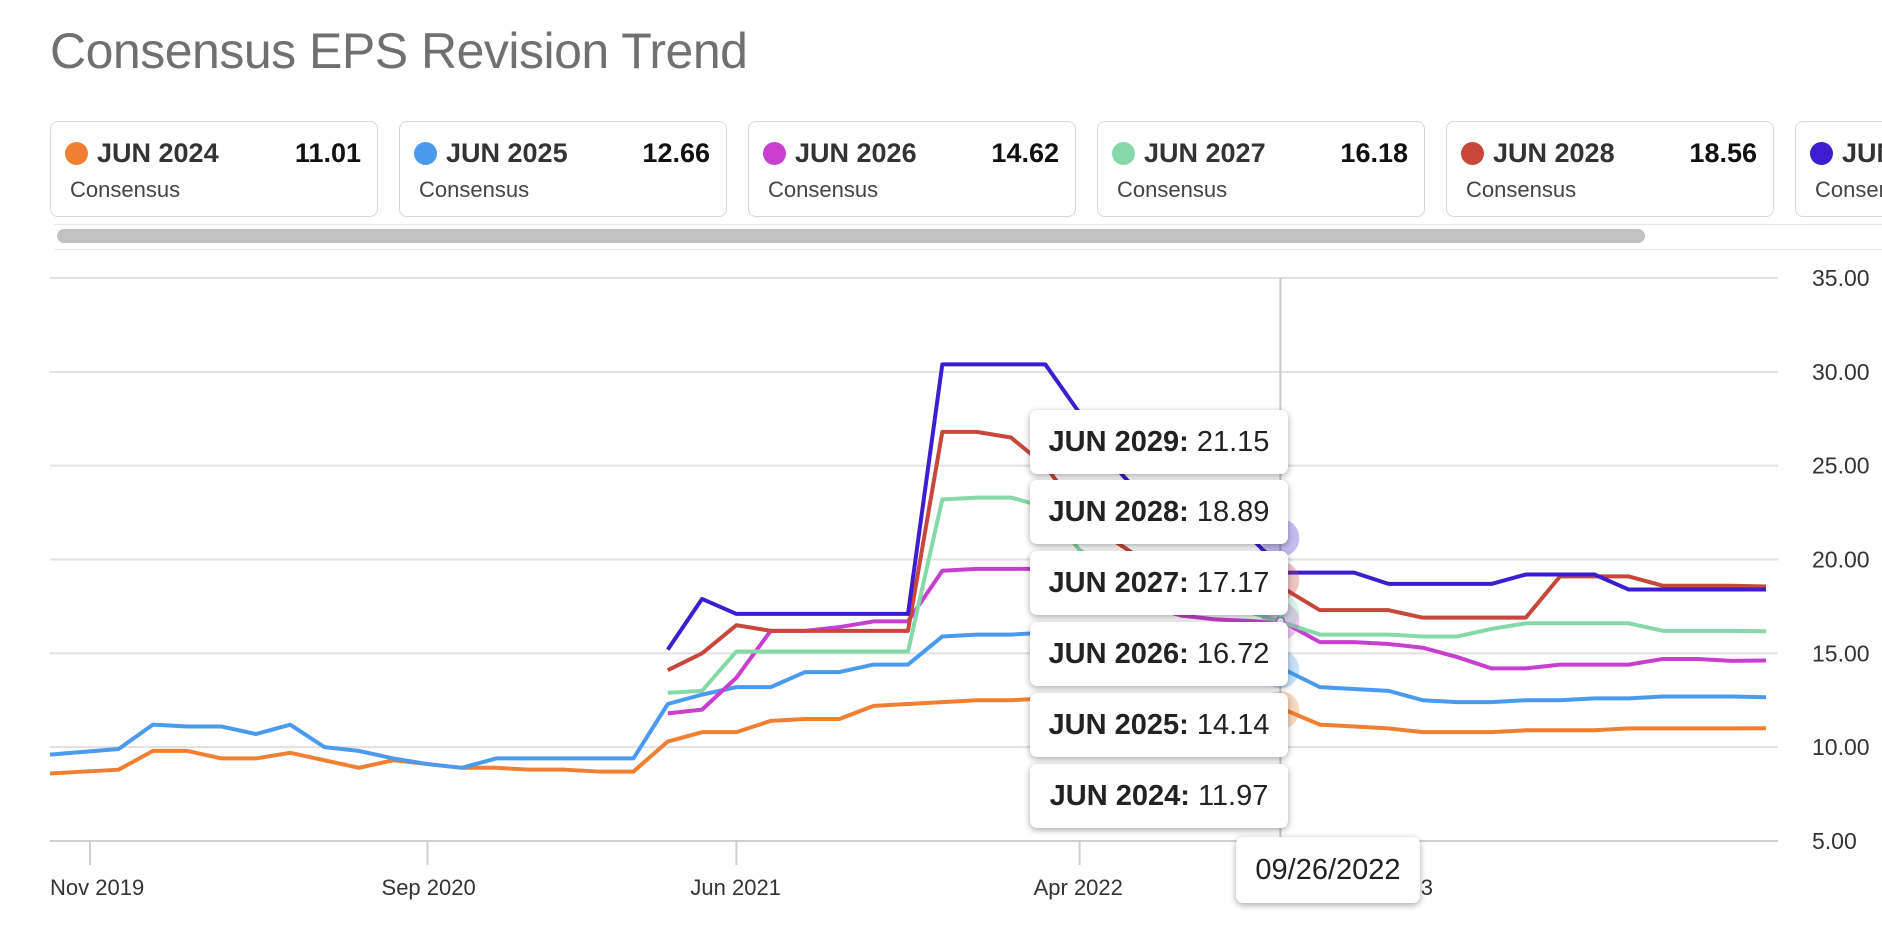  What do you see at coordinates (1118, 583) in the screenshot?
I see `tooltip-label: JUN 2027:` at bounding box center [1118, 583].